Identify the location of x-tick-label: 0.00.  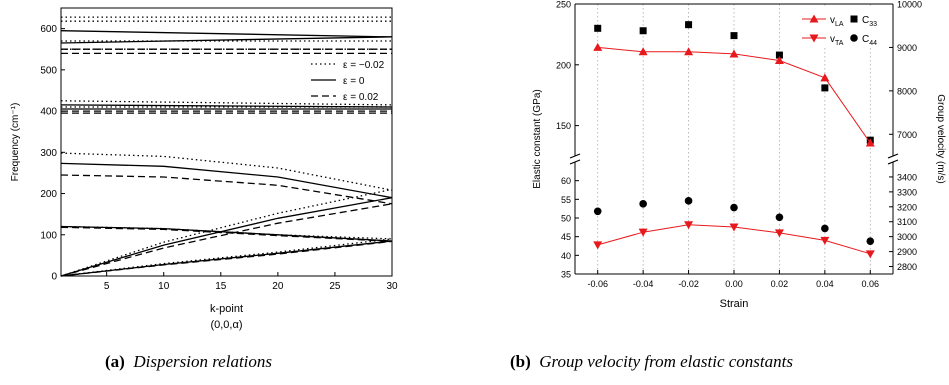
(734, 284).